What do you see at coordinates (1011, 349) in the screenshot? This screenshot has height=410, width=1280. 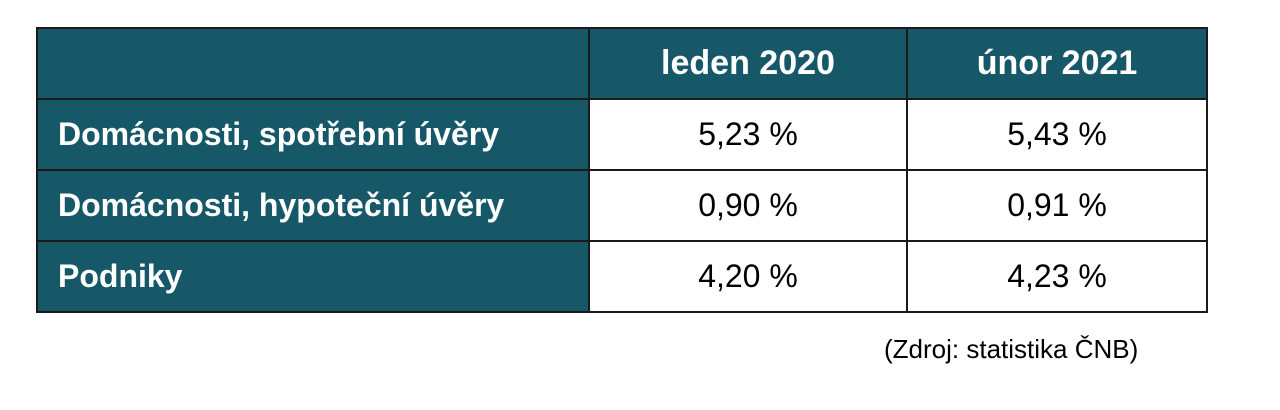 I see `source-note: (Zdroj: statistika ČNB)` at bounding box center [1011, 349].